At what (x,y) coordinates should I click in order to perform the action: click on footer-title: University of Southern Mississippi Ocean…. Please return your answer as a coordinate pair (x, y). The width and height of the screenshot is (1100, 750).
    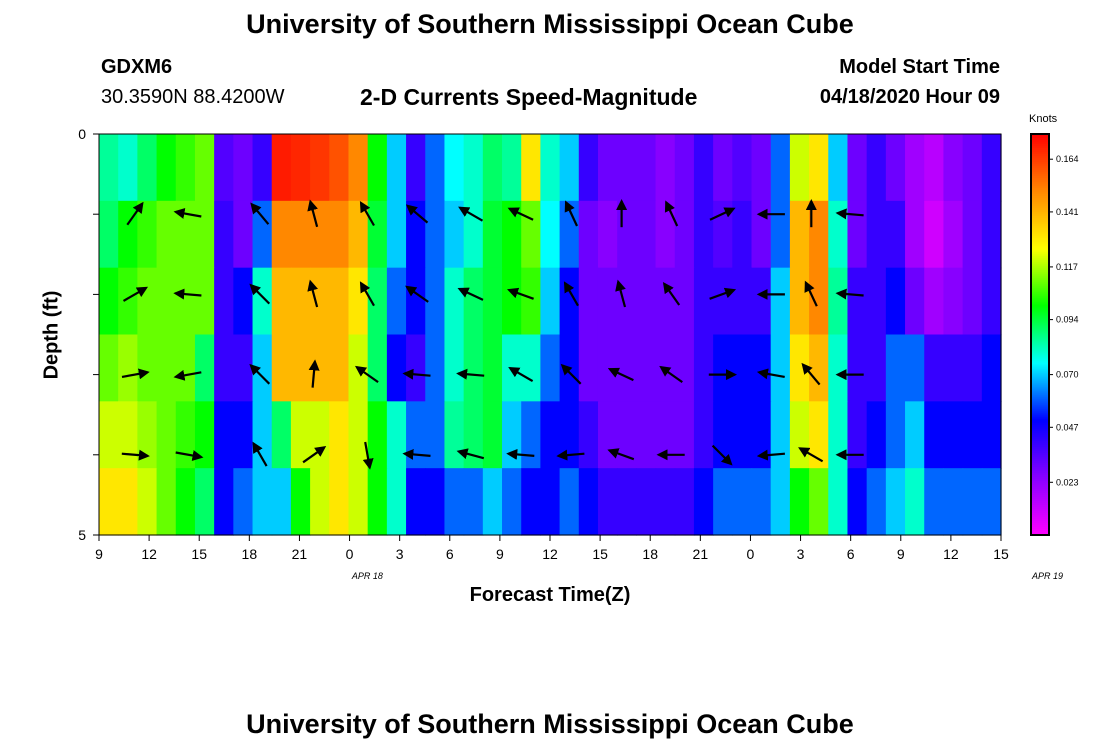
    Looking at the image, I should click on (550, 724).